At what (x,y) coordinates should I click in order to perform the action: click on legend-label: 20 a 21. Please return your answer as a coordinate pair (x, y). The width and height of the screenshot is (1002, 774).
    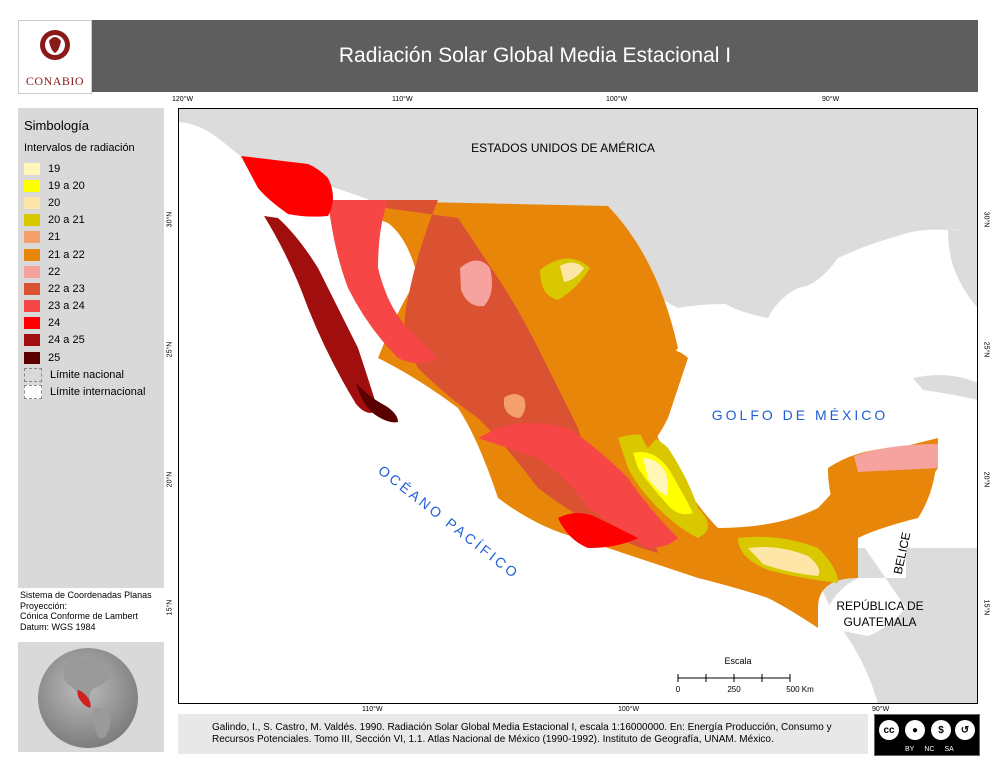
    Looking at the image, I should click on (66, 220).